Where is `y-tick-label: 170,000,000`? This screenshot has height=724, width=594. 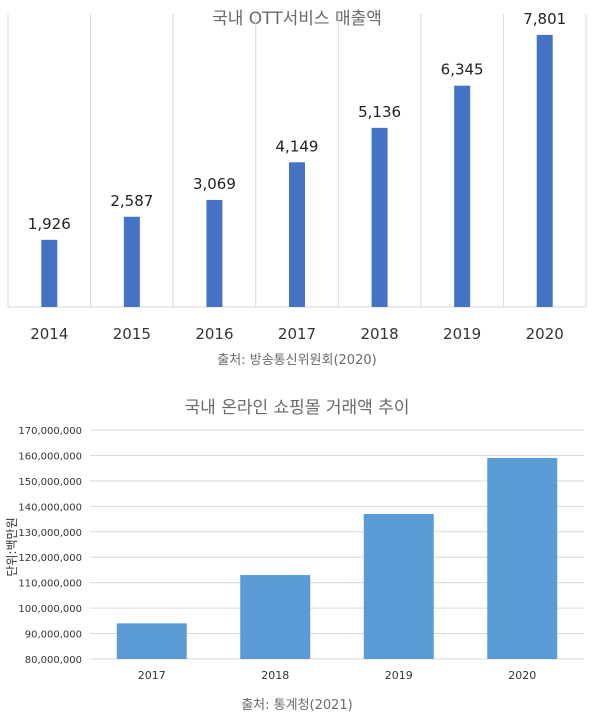
y-tick-label: 170,000,000 is located at coordinates (50, 431).